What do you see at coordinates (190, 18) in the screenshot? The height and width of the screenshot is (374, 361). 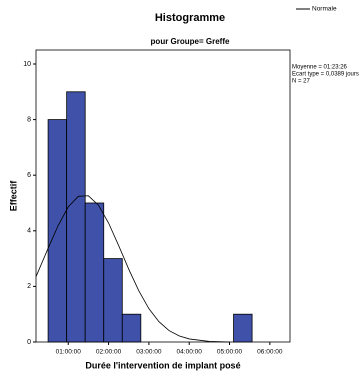 I see `chart-title: Histogramme` at bounding box center [190, 18].